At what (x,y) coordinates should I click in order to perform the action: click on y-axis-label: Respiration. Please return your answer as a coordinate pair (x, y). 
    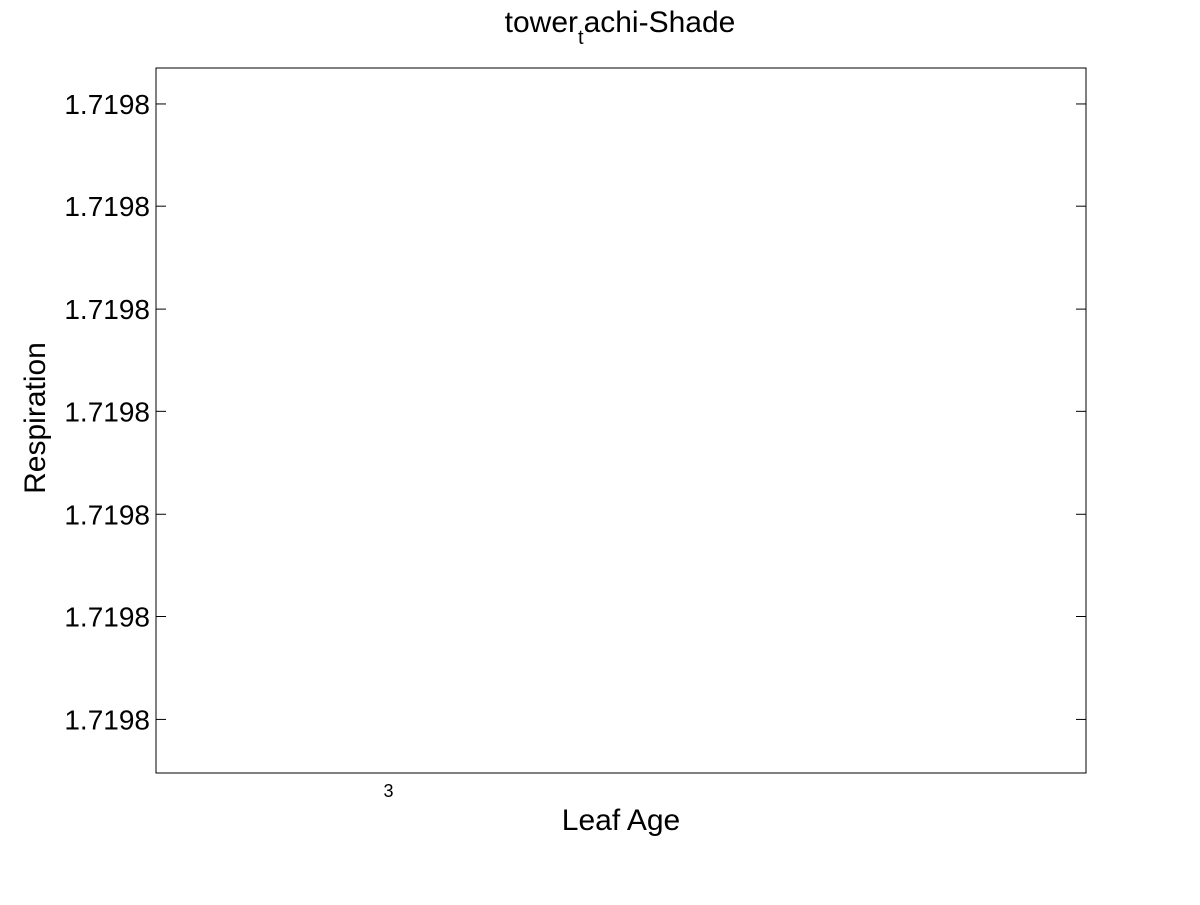
    Looking at the image, I should click on (35, 418).